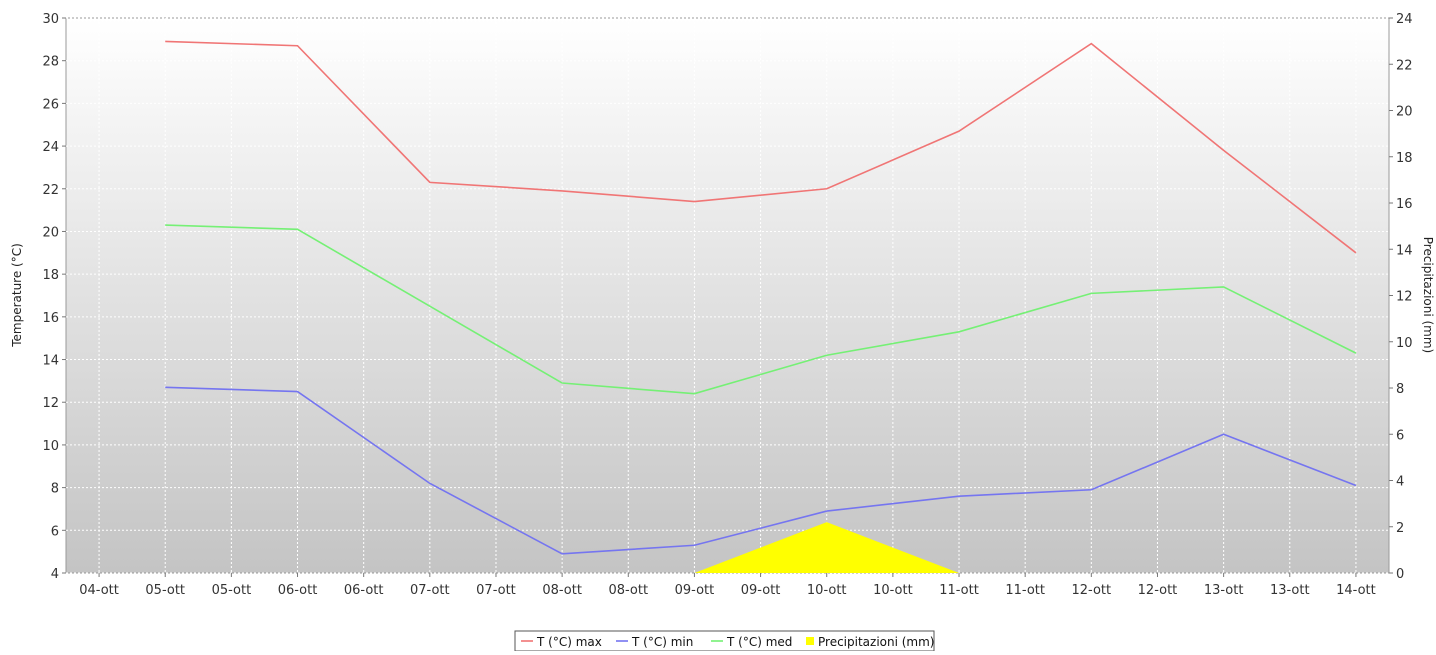  What do you see at coordinates (17, 295) in the screenshot?
I see `left-axis-title: Temperature (°C)` at bounding box center [17, 295].